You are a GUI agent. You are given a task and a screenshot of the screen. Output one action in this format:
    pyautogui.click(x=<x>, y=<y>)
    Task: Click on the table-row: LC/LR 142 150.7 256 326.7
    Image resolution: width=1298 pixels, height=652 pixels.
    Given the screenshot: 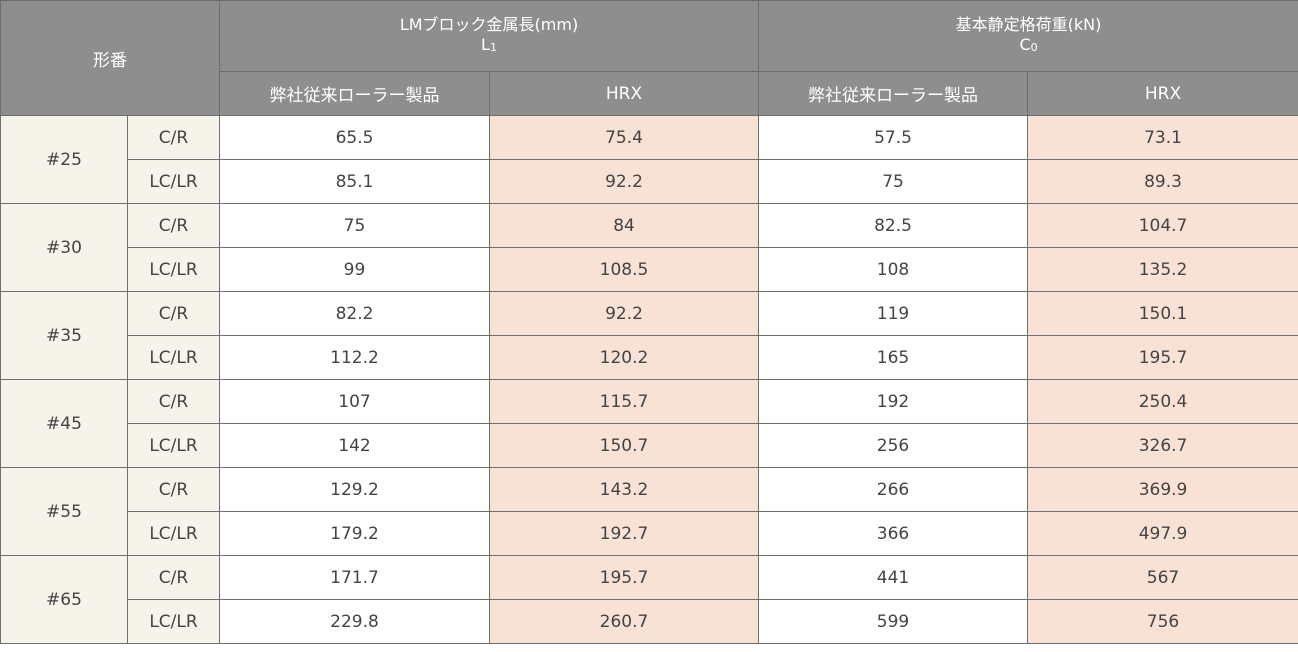 What is the action you would take?
    pyautogui.click(x=649, y=445)
    